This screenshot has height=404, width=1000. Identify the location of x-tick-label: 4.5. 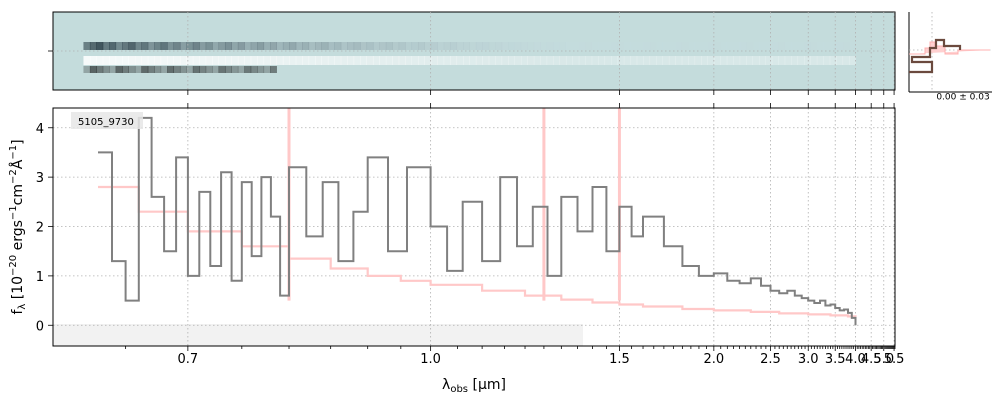
(871, 359).